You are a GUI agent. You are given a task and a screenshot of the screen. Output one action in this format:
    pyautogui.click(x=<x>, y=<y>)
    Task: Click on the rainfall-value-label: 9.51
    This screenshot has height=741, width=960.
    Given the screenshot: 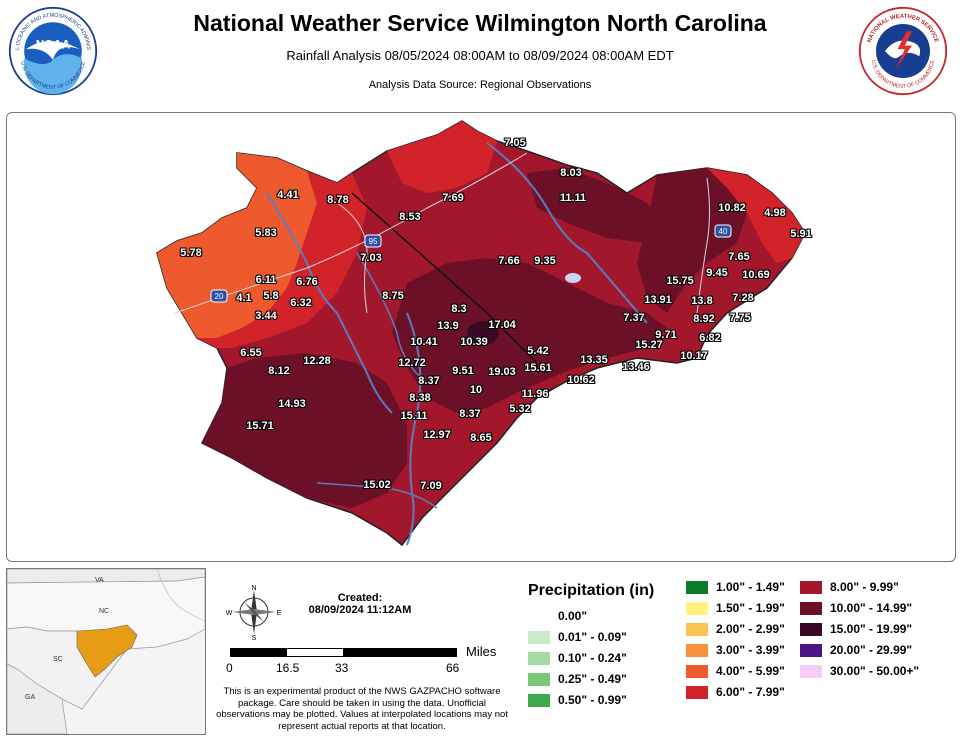 What is the action you would take?
    pyautogui.click(x=463, y=371)
    